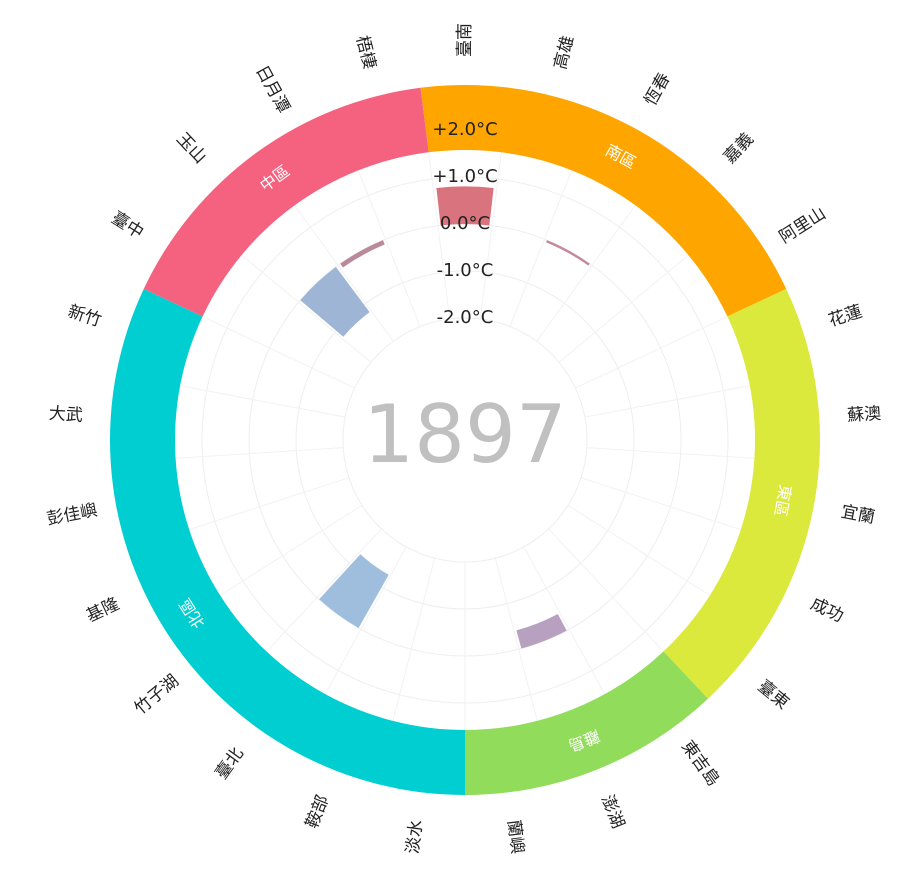  Describe the element at coordinates (658, 89) in the screenshot. I see `station-label: 恆春` at that location.